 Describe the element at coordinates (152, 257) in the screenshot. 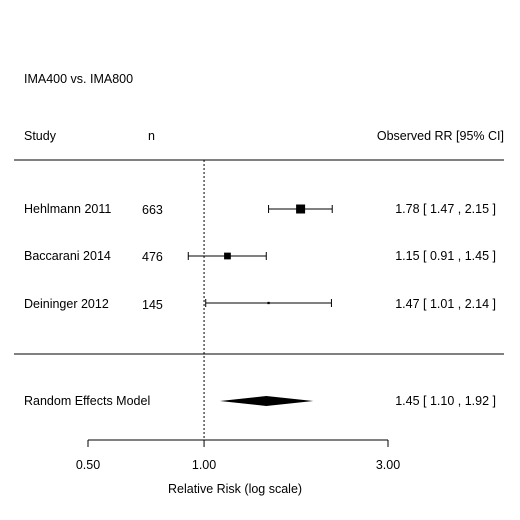

I see `study-n: 476` at that location.